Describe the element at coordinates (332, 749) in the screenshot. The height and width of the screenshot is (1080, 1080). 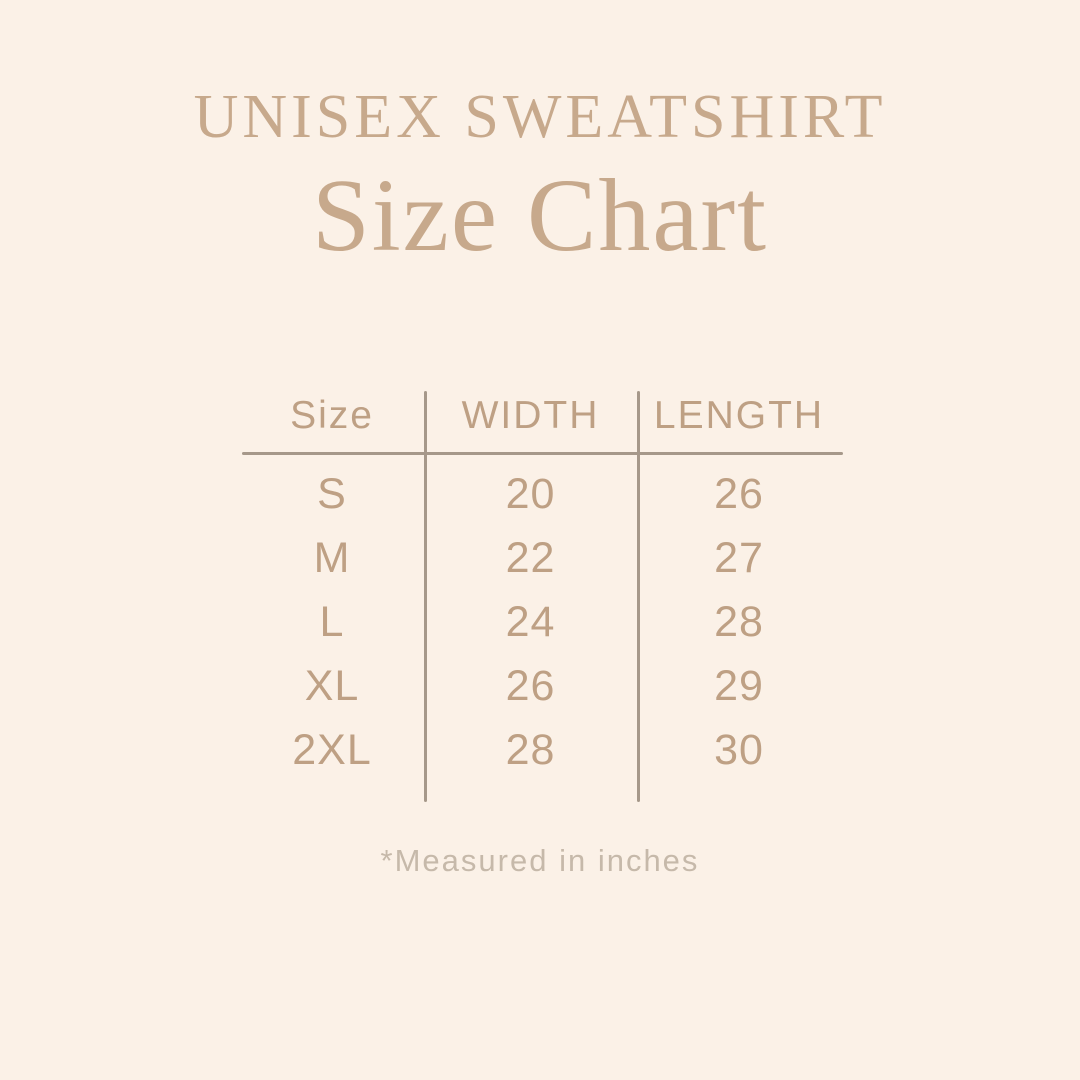
I see `cell-size: 2XL` at that location.